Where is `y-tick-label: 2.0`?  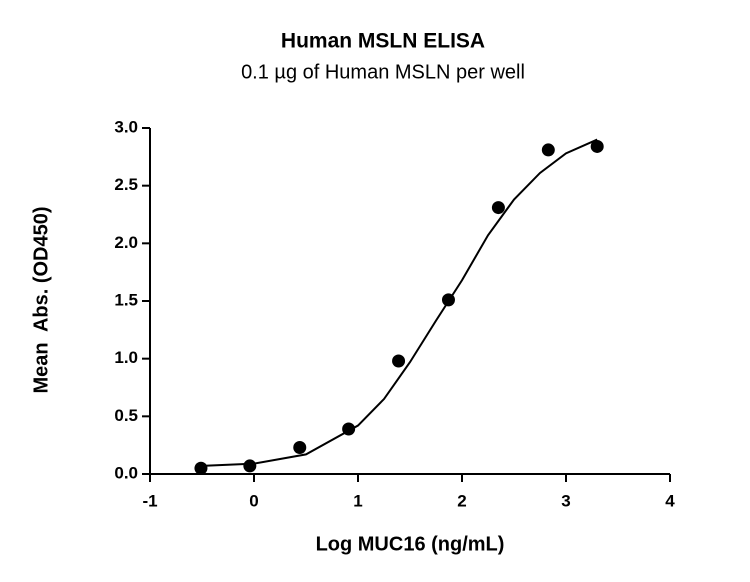 y-tick-label: 2.0 is located at coordinates (126, 242).